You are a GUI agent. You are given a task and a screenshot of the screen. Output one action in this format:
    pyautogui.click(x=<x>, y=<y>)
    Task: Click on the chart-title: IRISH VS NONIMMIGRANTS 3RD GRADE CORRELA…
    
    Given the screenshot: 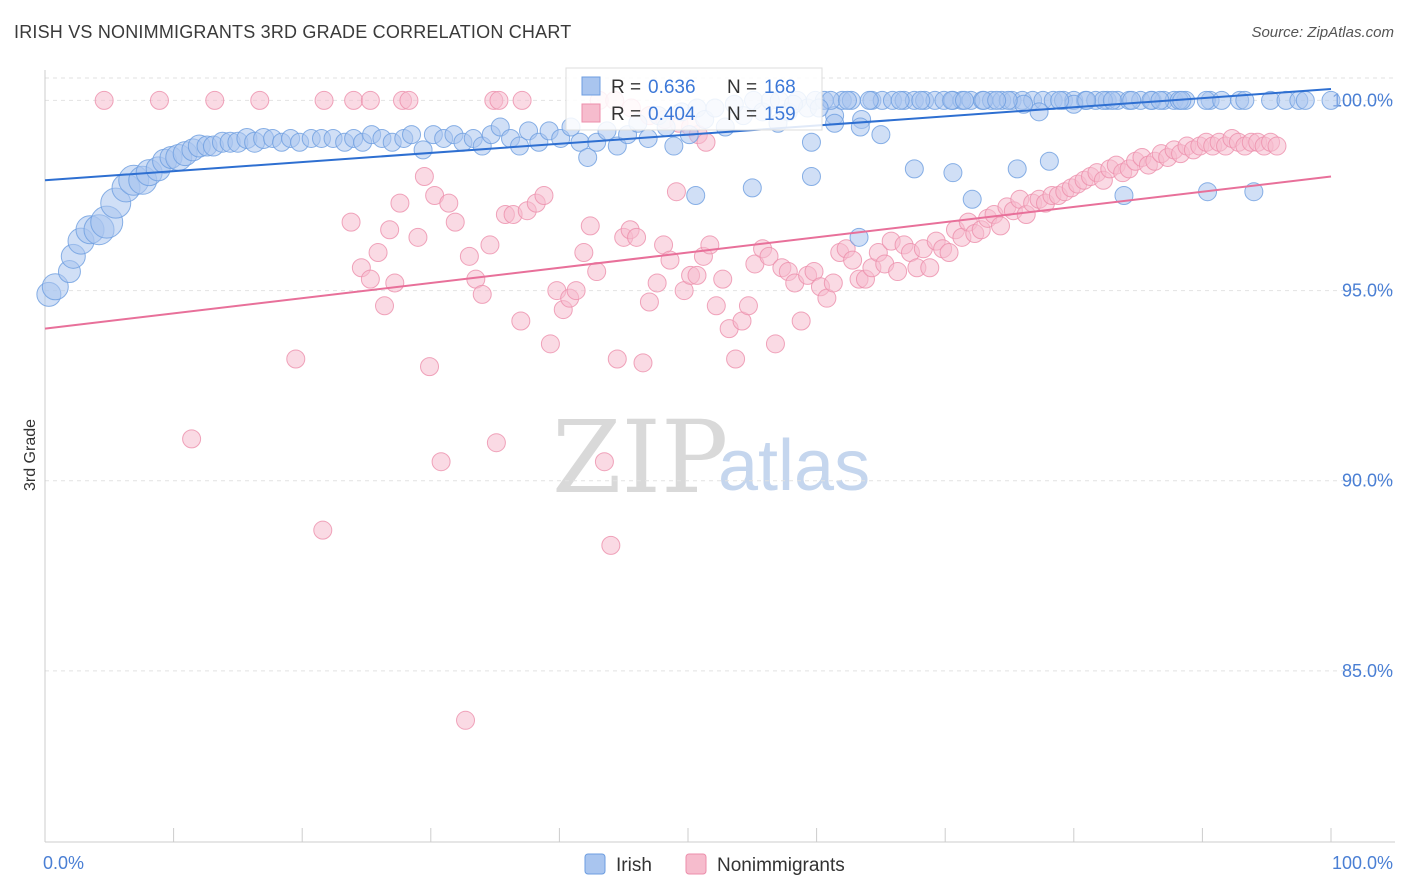 What is the action you would take?
    pyautogui.click(x=293, y=32)
    